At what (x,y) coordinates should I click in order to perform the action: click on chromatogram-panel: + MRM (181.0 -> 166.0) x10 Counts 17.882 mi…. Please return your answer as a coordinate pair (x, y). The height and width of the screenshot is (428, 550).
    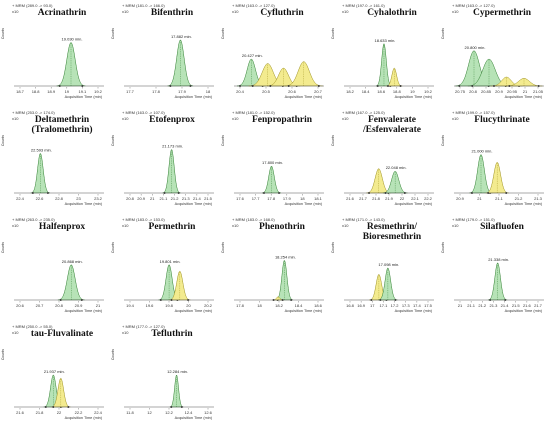
    Looking at the image, I should click on (165, 53).